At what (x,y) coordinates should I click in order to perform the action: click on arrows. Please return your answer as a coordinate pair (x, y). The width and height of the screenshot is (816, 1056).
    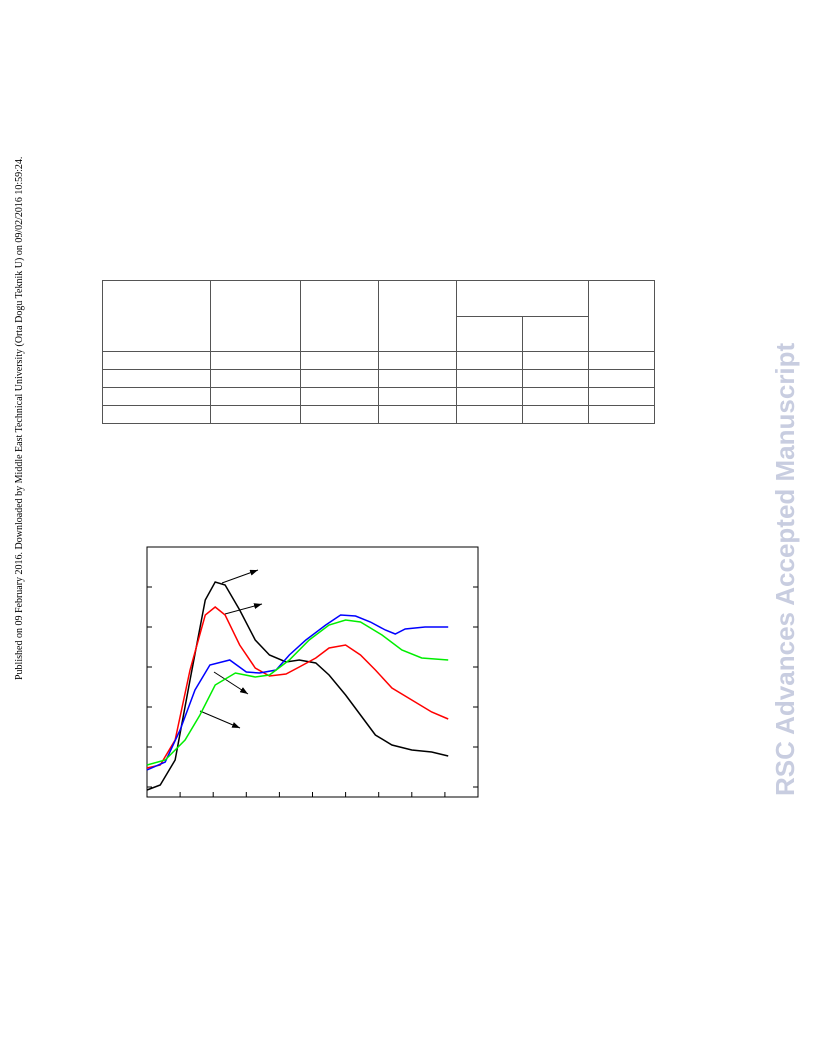
    Looking at the image, I should click on (231, 649).